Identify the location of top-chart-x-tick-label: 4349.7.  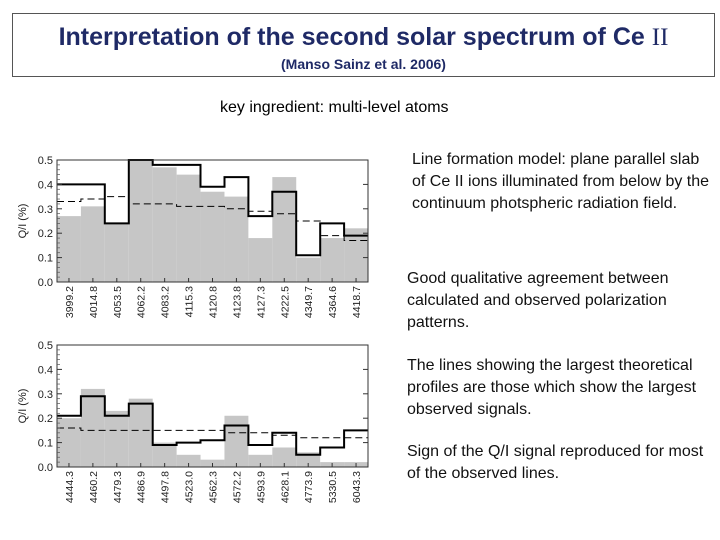
(309, 302).